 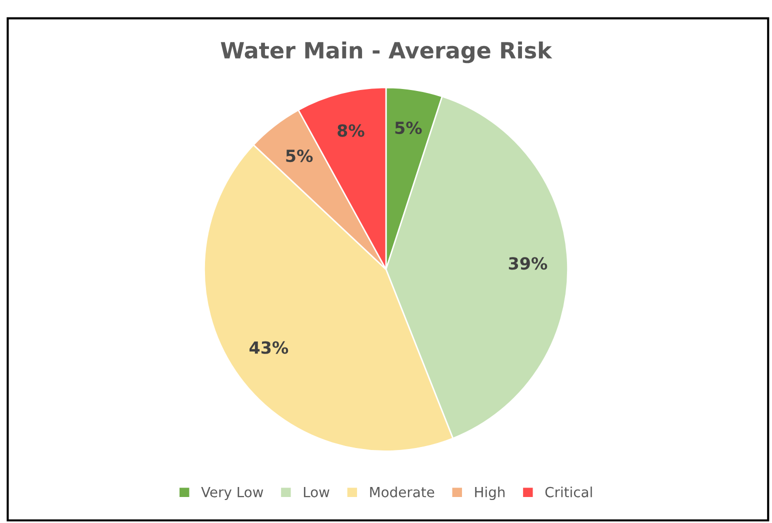 I want to click on legend-label: High, so click(x=490, y=493).